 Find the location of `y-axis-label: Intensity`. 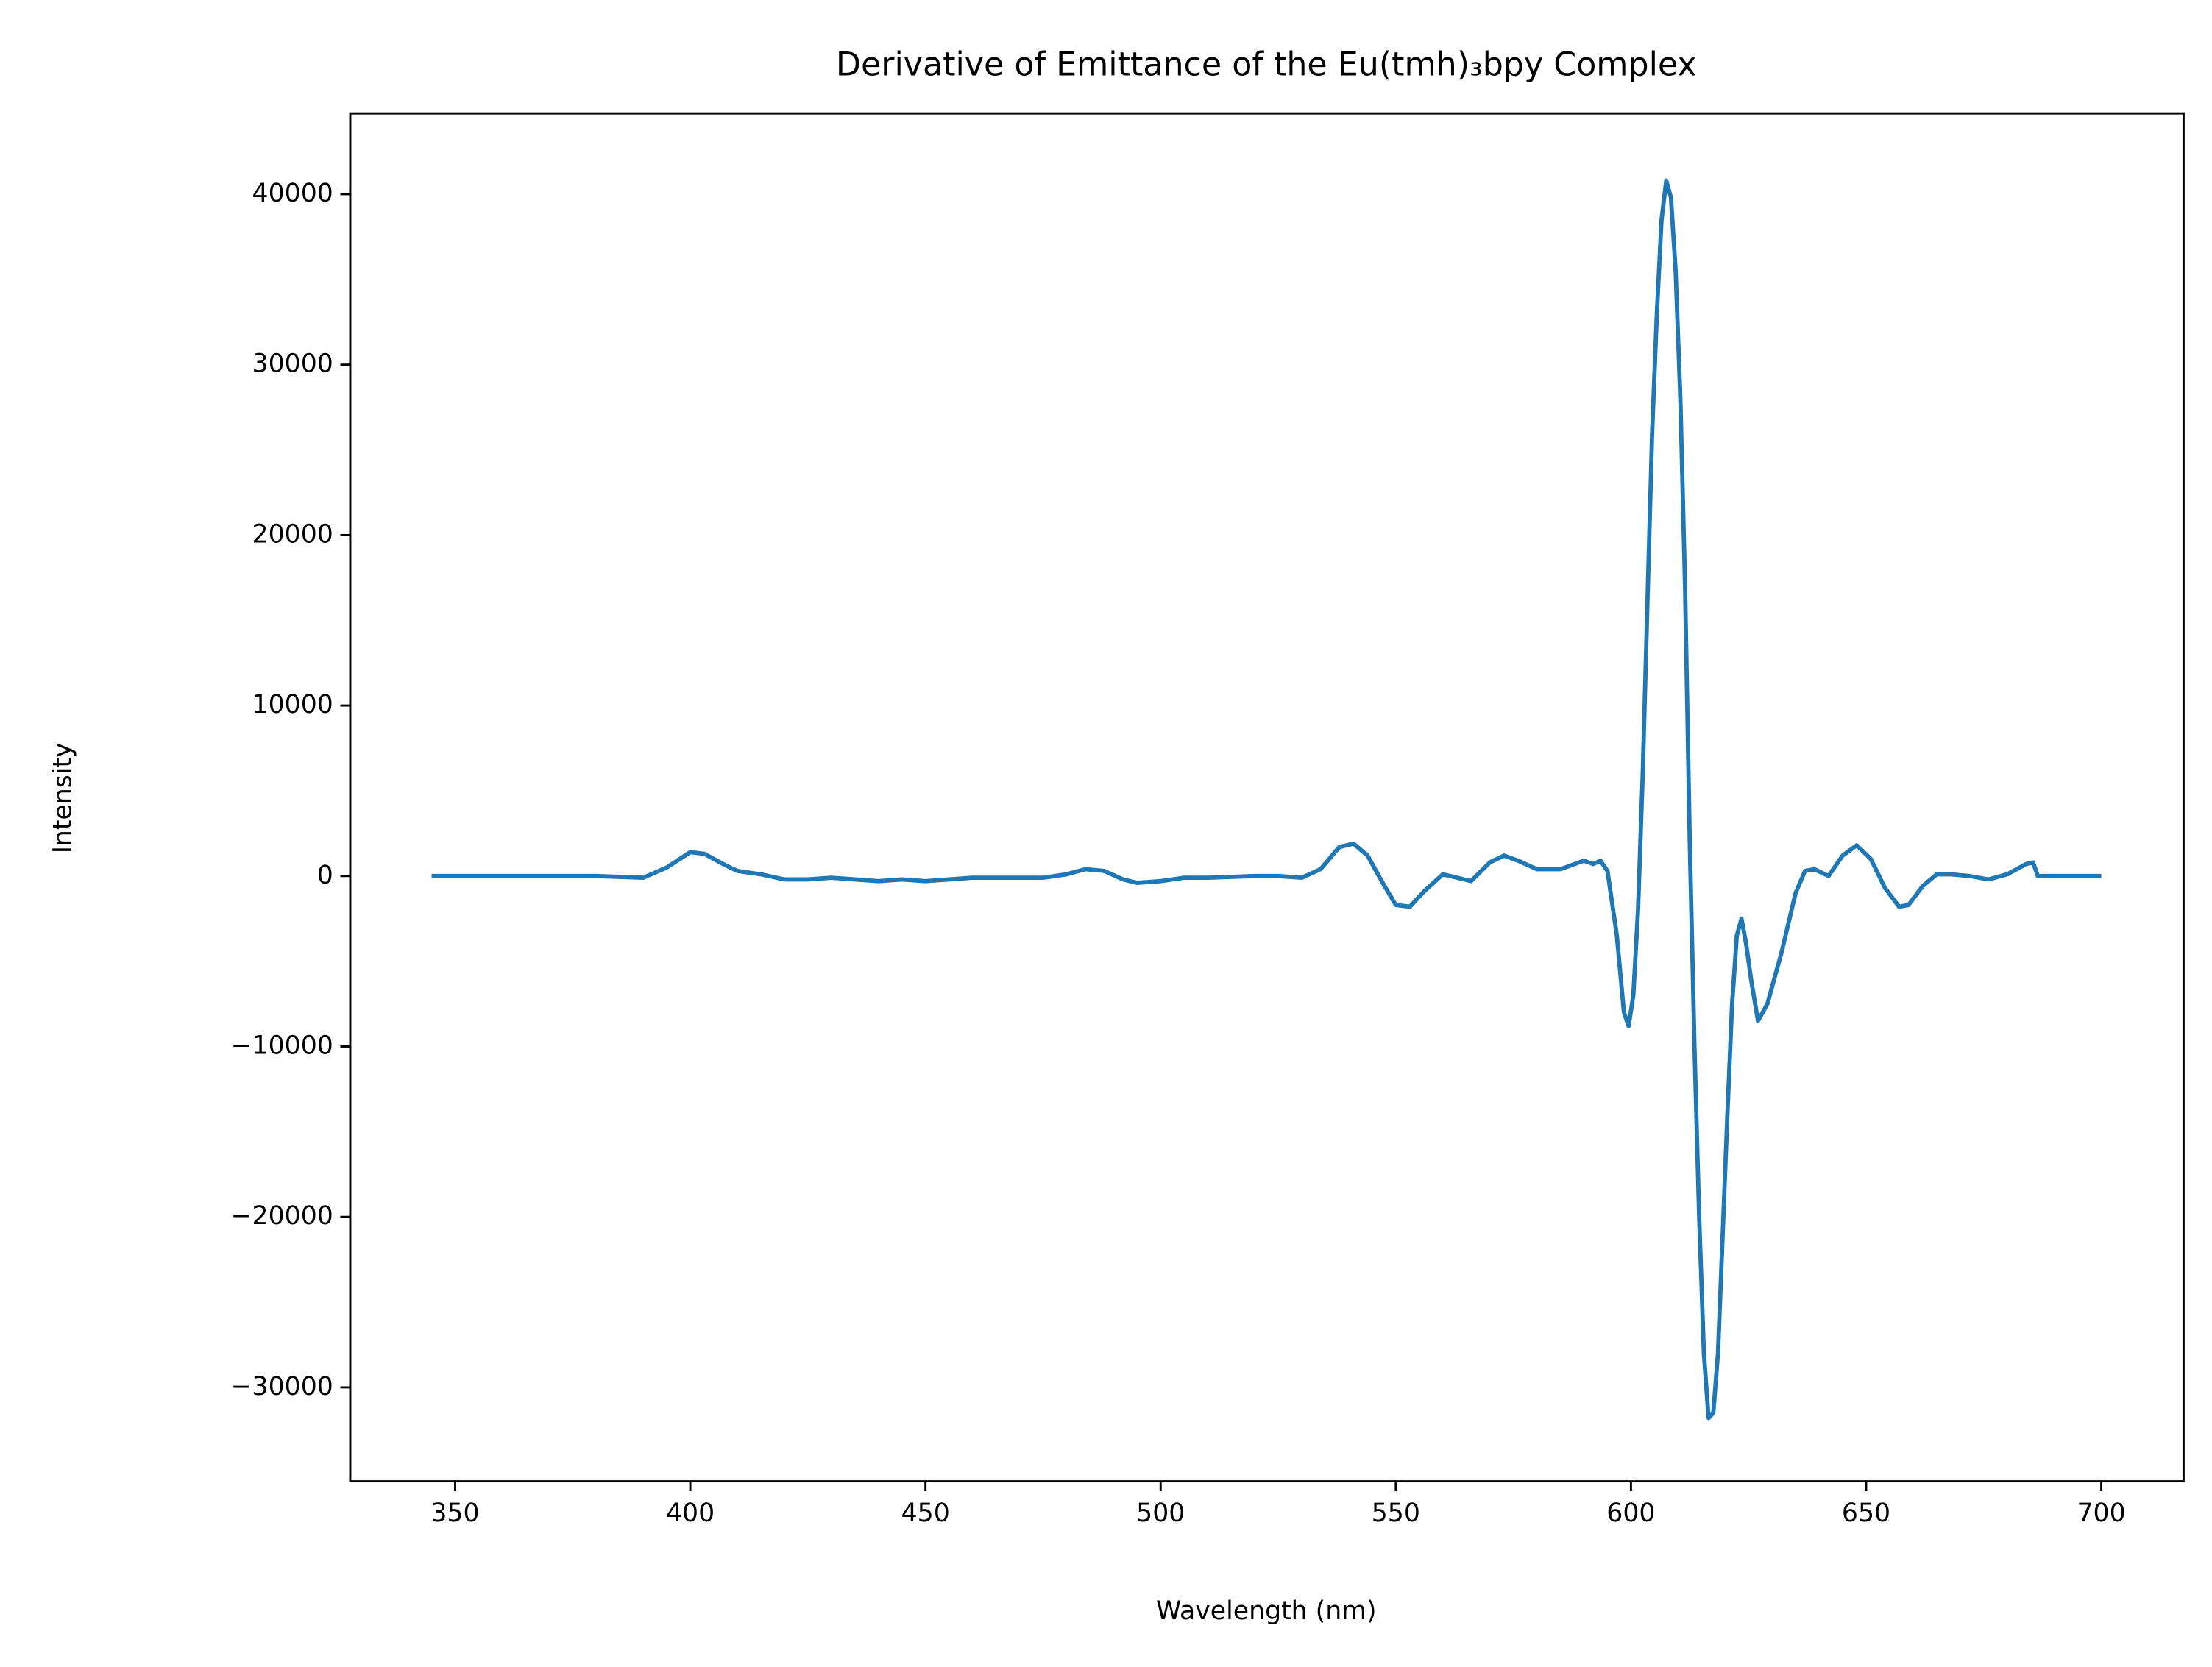

y-axis-label: Intensity is located at coordinates (64, 797).